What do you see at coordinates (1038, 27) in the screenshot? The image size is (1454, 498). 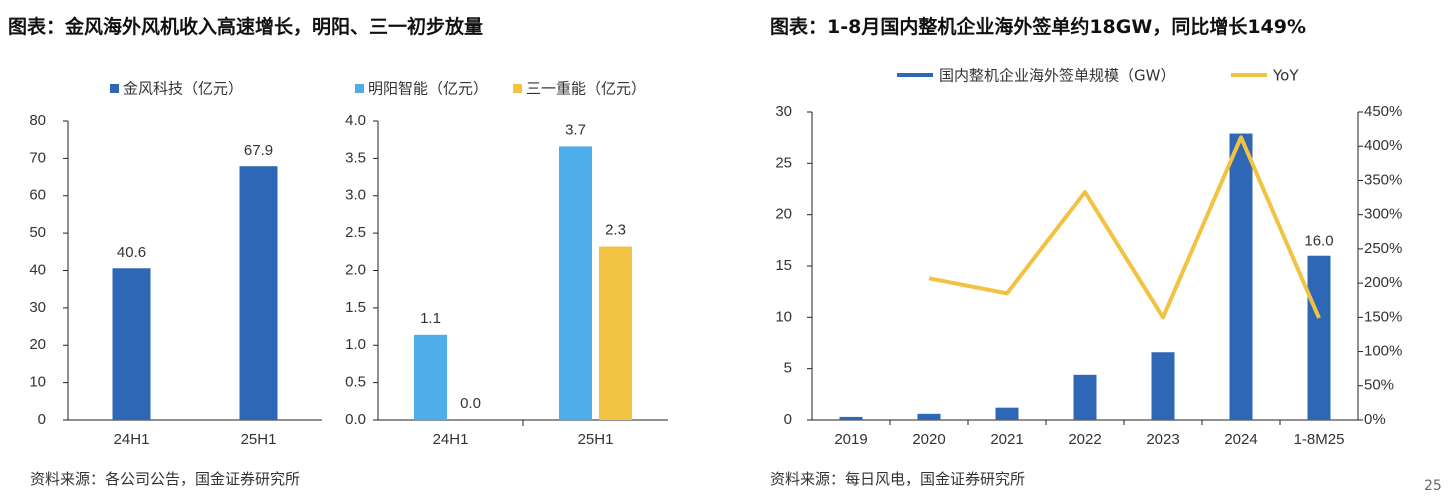 I see `right-chart-title: 图表：1-8月国内整机企业海外签单约18GW，同比增长149%` at bounding box center [1038, 27].